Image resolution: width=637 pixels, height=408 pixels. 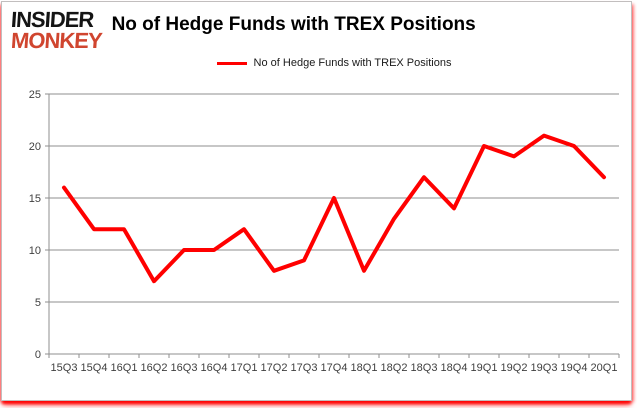 I want to click on y-axis-label: 15, so click(x=35, y=199).